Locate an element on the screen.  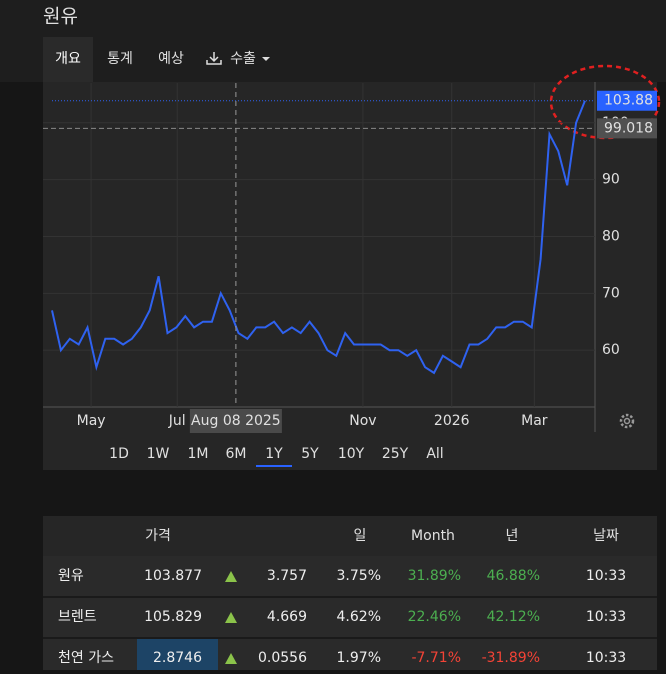
y-tick-label: 80 is located at coordinates (611, 236).